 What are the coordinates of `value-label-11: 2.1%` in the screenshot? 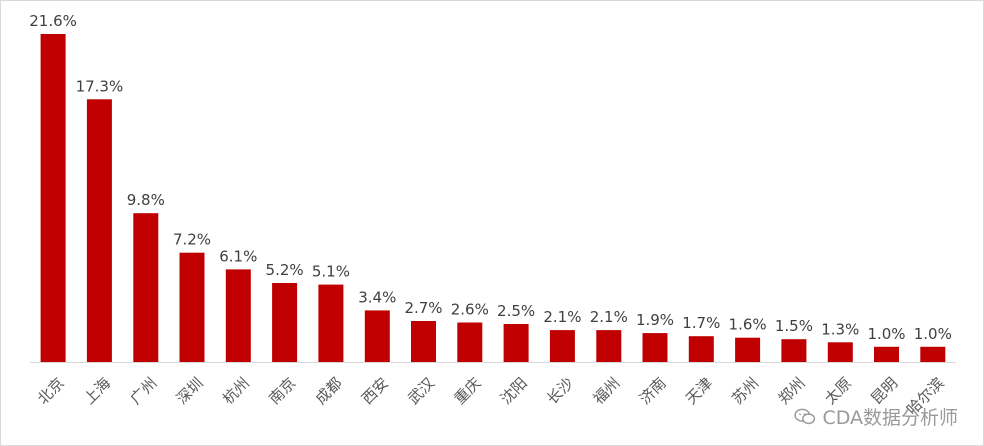 It's located at (562, 317).